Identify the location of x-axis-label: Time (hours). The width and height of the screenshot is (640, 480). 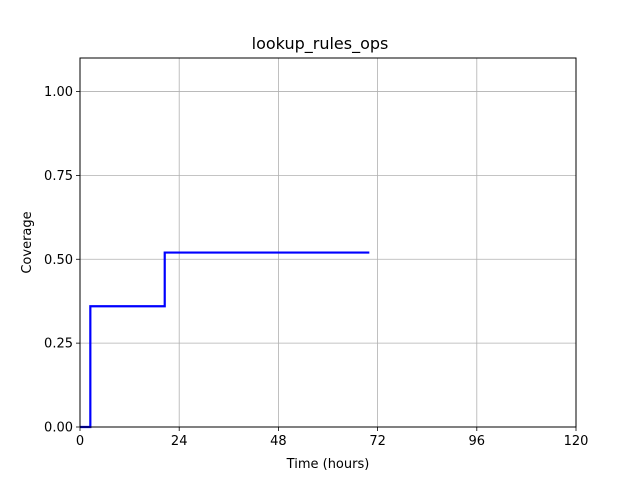
(328, 464).